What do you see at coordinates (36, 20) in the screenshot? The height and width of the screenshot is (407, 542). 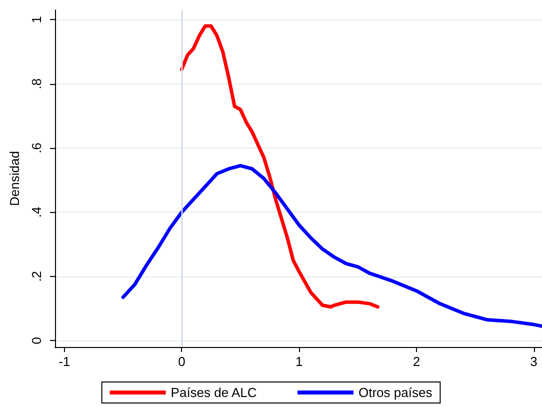 I see `y-tick-label: 1` at bounding box center [36, 20].